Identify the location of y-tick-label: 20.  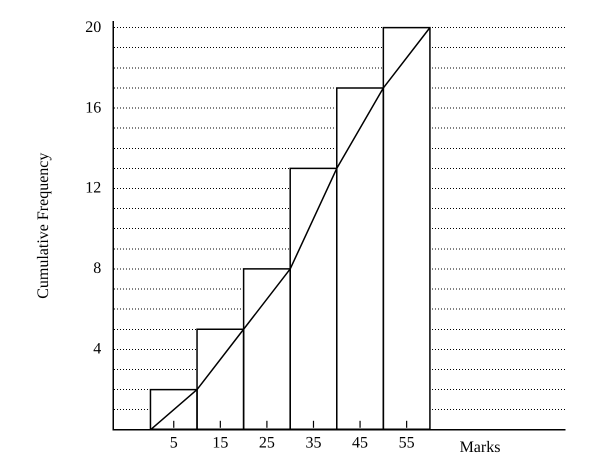
(93, 27).